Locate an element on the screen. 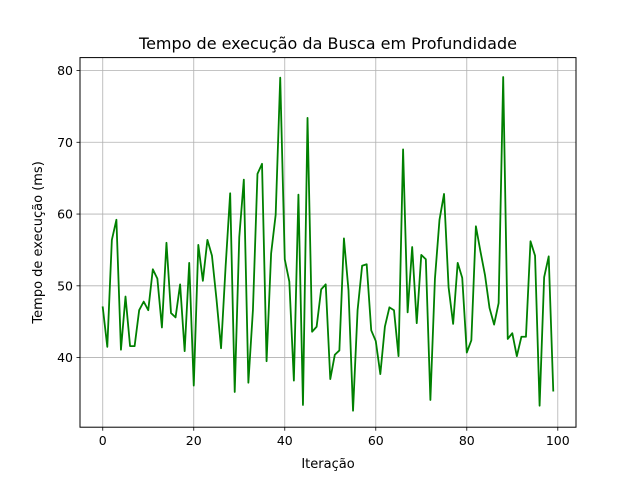 The width and height of the screenshot is (640, 480). x-tick-label: 20 is located at coordinates (194, 440).